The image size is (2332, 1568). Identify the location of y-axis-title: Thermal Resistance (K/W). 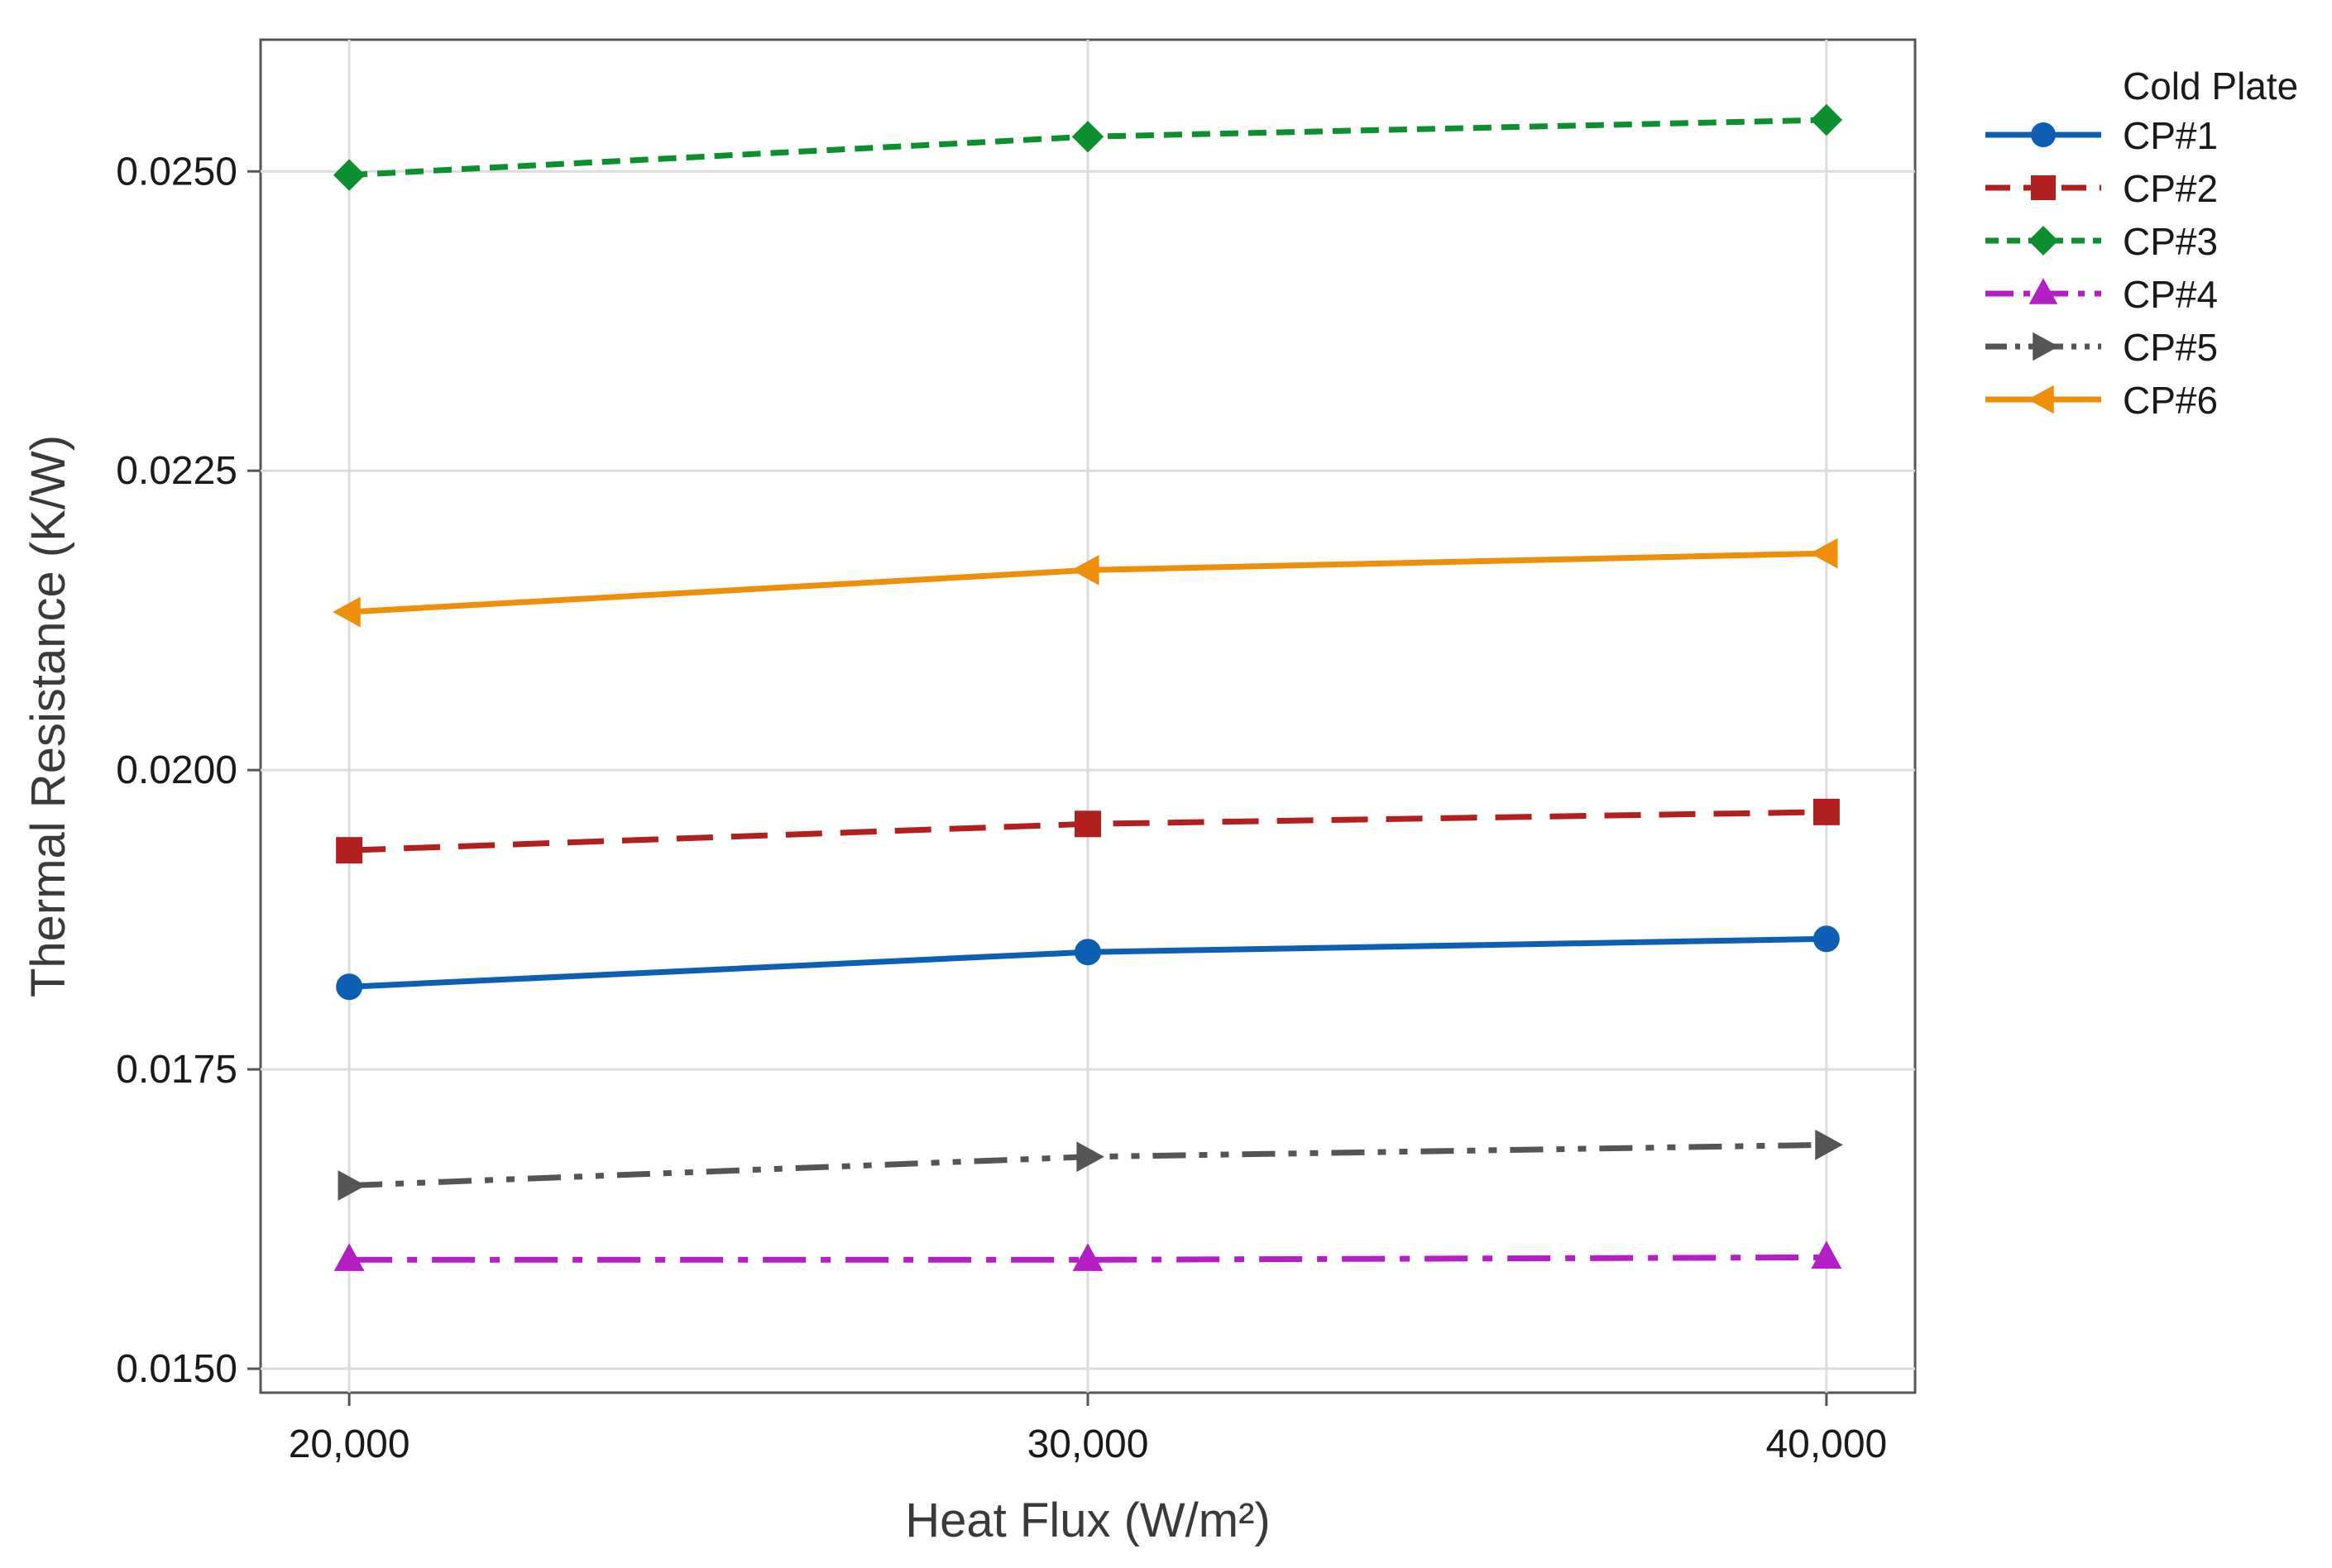
(48, 716).